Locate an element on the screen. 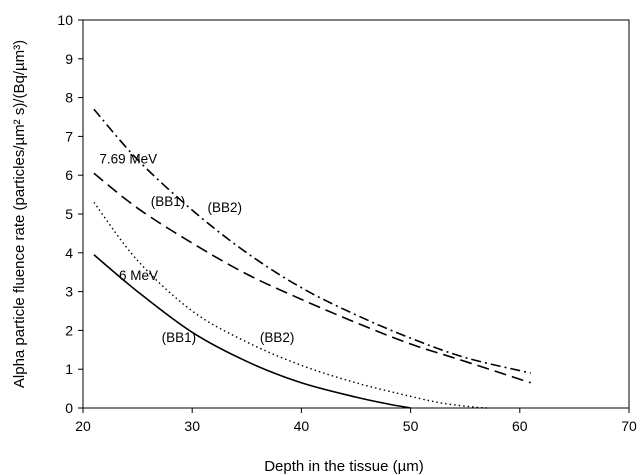 The width and height of the screenshot is (643, 475). x-tick-label: 60 is located at coordinates (520, 426).